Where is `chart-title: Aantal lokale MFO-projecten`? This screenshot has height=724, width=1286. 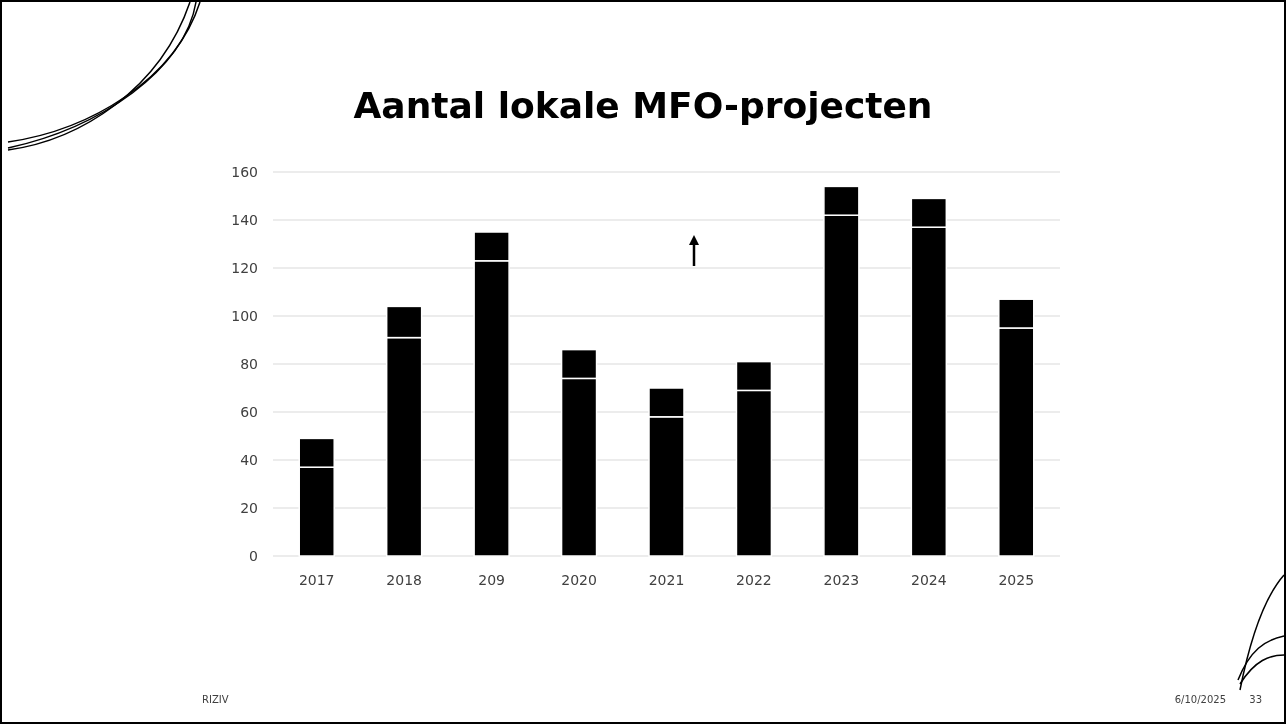
chart-title: Aantal lokale MFO-projecten is located at coordinates (643, 105).